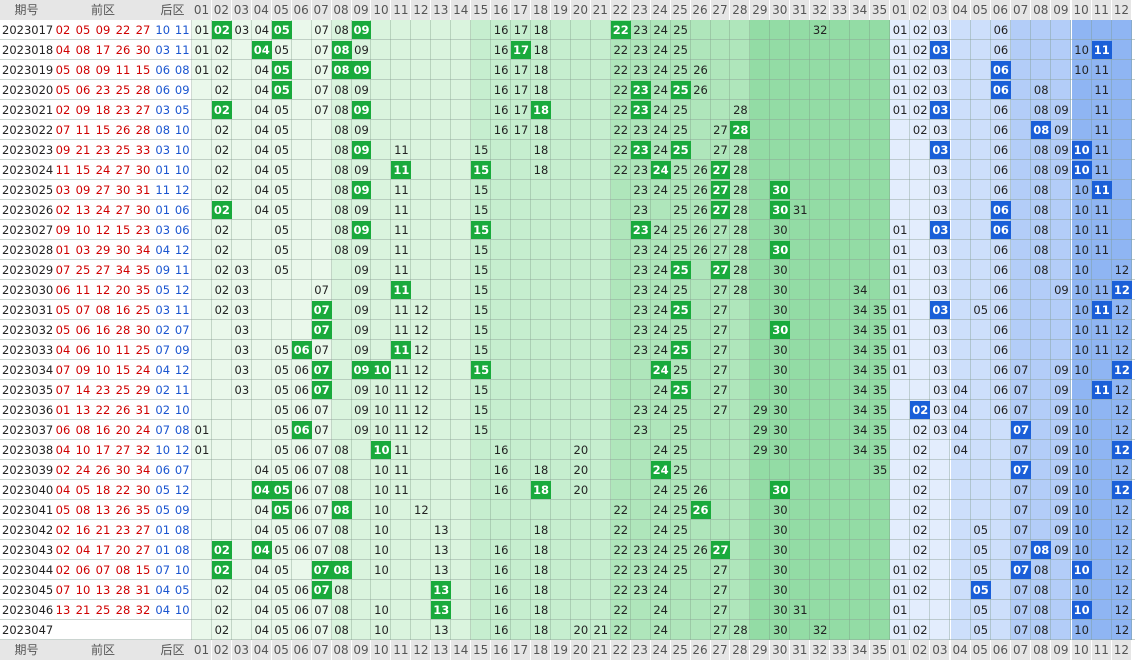 The width and height of the screenshot is (1135, 666). What do you see at coordinates (28, 370) in the screenshot?
I see `period: 2023034` at bounding box center [28, 370].